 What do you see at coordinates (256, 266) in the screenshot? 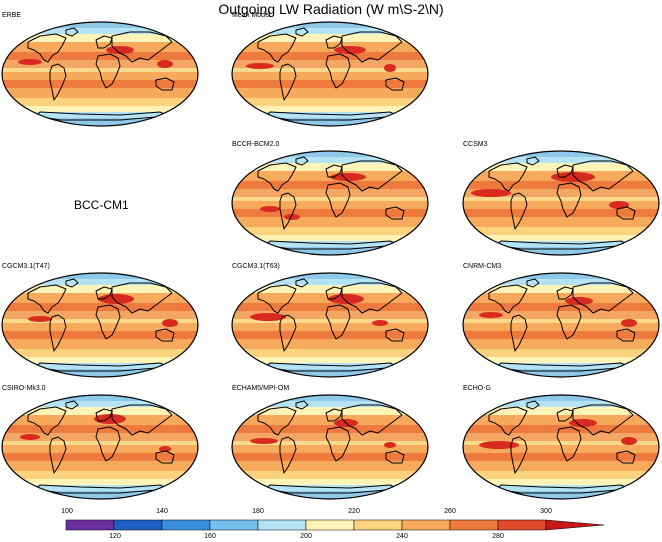
I see `panel-label-cgcm3-t63: CGCM3.1(T63)` at bounding box center [256, 266].